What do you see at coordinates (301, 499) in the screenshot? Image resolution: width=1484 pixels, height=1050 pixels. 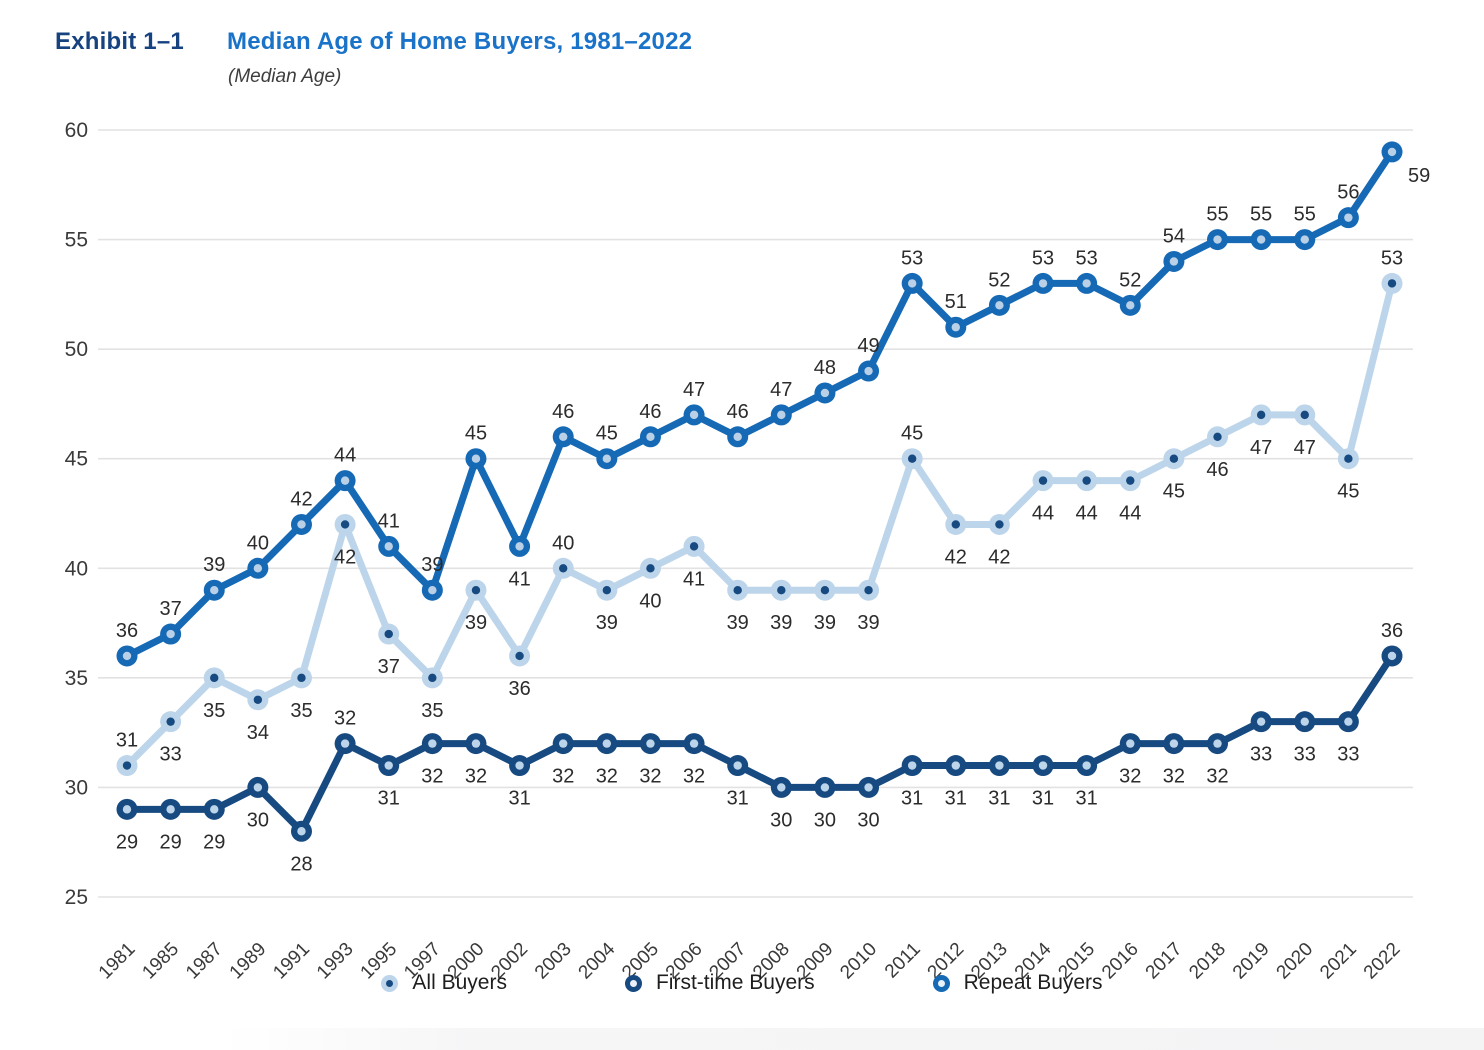 I see `data-label: 42` at bounding box center [301, 499].